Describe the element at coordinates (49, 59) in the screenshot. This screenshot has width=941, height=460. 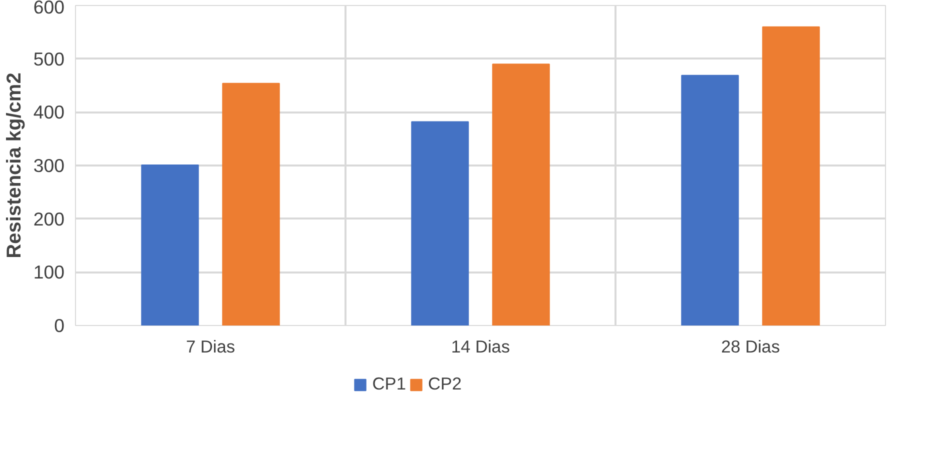
I see `y-tick-label: 500` at that location.